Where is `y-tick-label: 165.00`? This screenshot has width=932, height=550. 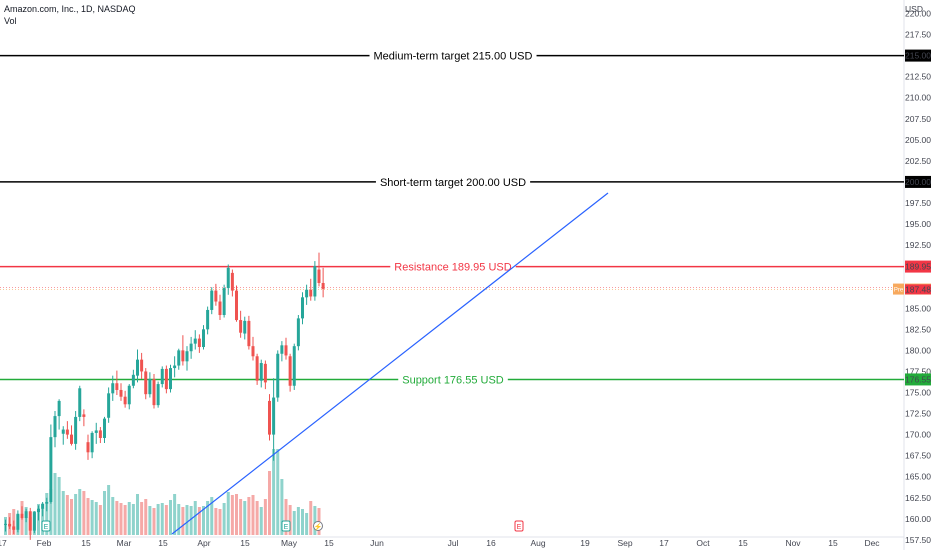 y-tick-label: 165.00 is located at coordinates (918, 477).